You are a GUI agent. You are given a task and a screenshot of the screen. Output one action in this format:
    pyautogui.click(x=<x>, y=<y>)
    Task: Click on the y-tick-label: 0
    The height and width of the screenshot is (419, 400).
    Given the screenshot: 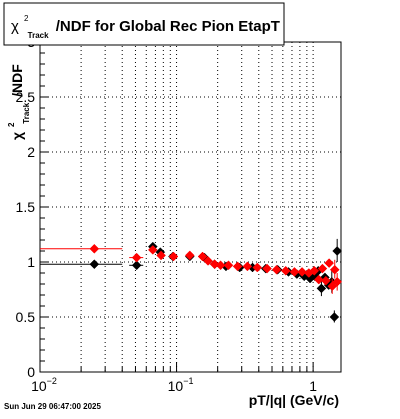 What is the action you would take?
    pyautogui.click(x=31, y=372)
    